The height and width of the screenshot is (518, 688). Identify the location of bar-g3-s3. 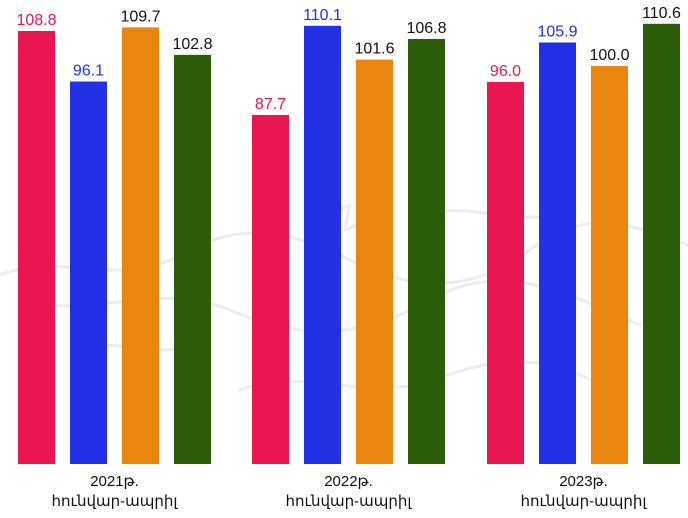
(609, 265).